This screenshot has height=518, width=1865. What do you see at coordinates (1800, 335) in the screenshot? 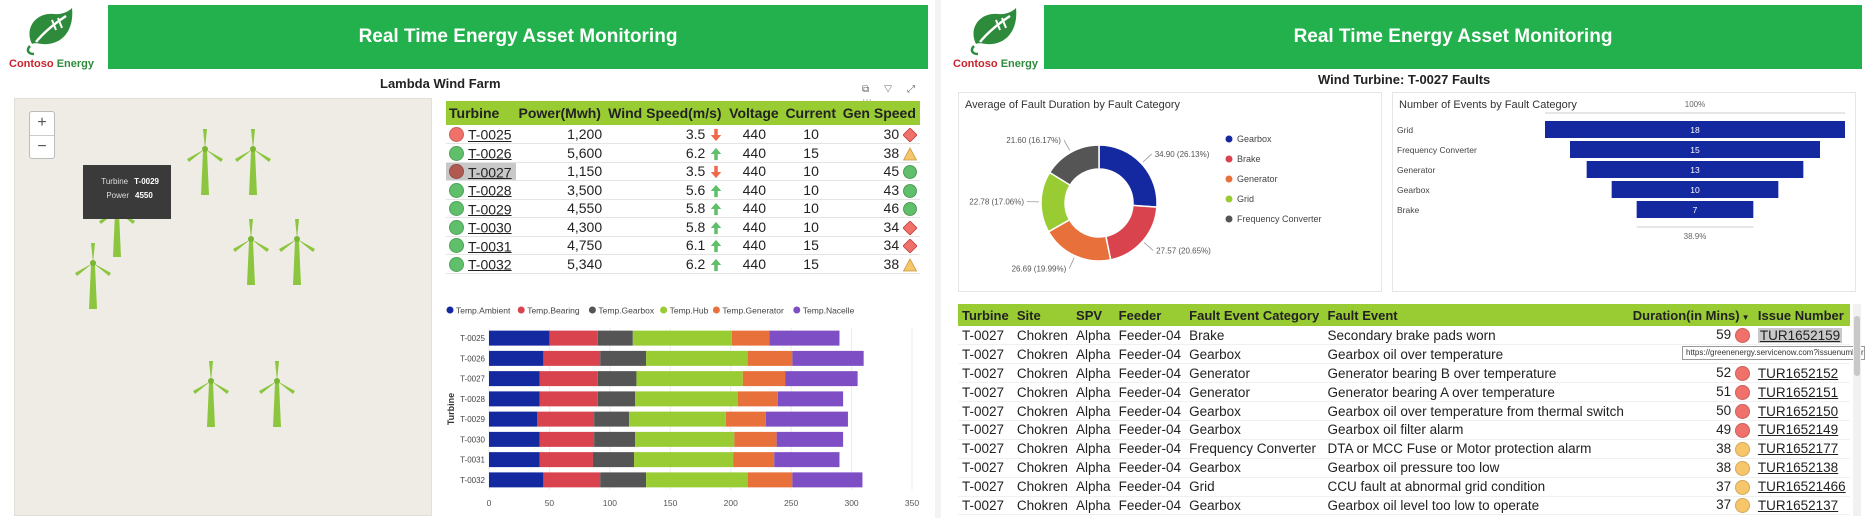
I see `issue-number-link: TUR1652159` at bounding box center [1800, 335].